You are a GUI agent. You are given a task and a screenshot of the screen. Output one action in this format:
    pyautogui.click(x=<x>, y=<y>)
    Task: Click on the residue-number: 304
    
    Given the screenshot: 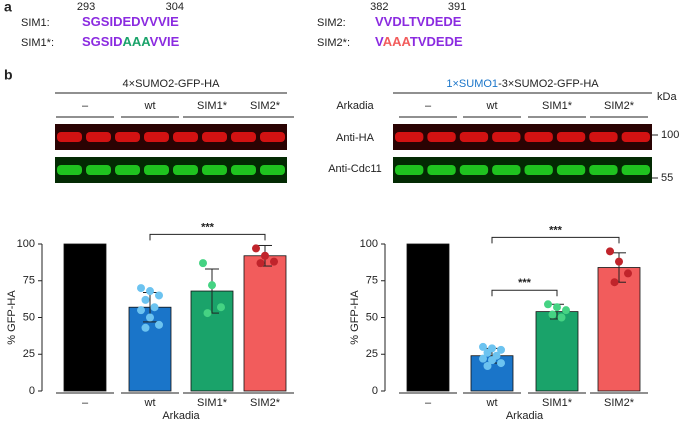 What is the action you would take?
    pyautogui.click(x=175, y=7)
    